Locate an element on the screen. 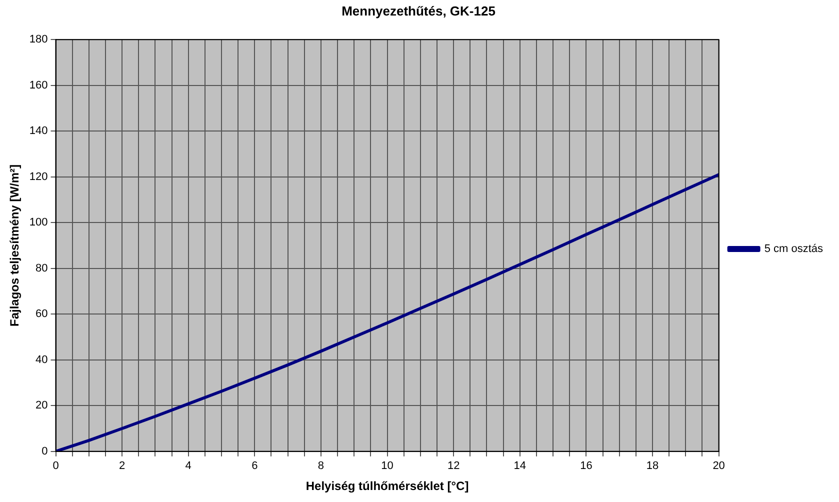 This screenshot has height=502, width=839. y-tick-label: 0 is located at coordinates (45, 451).